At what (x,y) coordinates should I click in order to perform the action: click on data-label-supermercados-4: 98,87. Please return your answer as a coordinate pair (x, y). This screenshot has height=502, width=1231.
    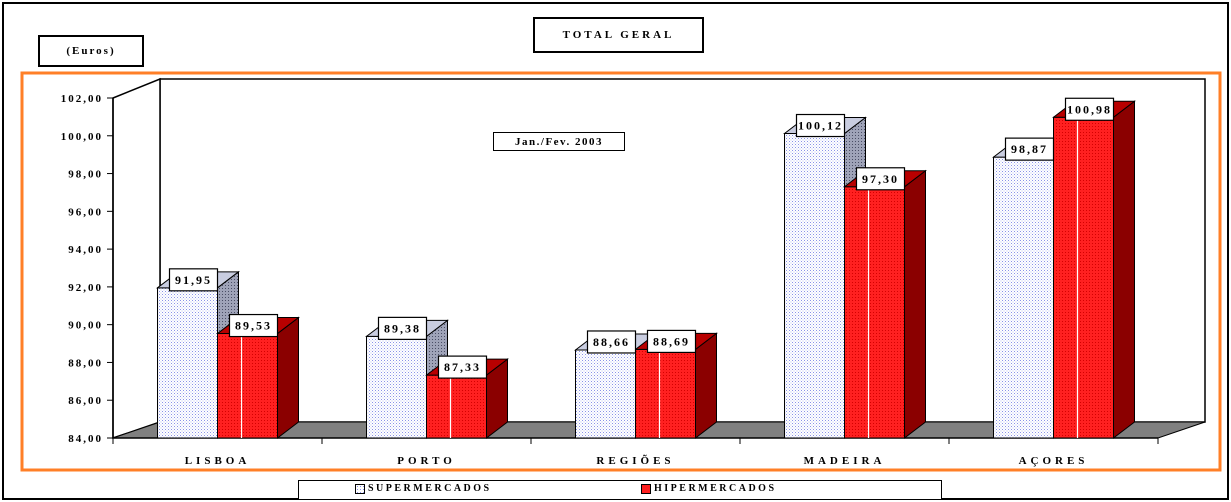
    Looking at the image, I should click on (1029, 149).